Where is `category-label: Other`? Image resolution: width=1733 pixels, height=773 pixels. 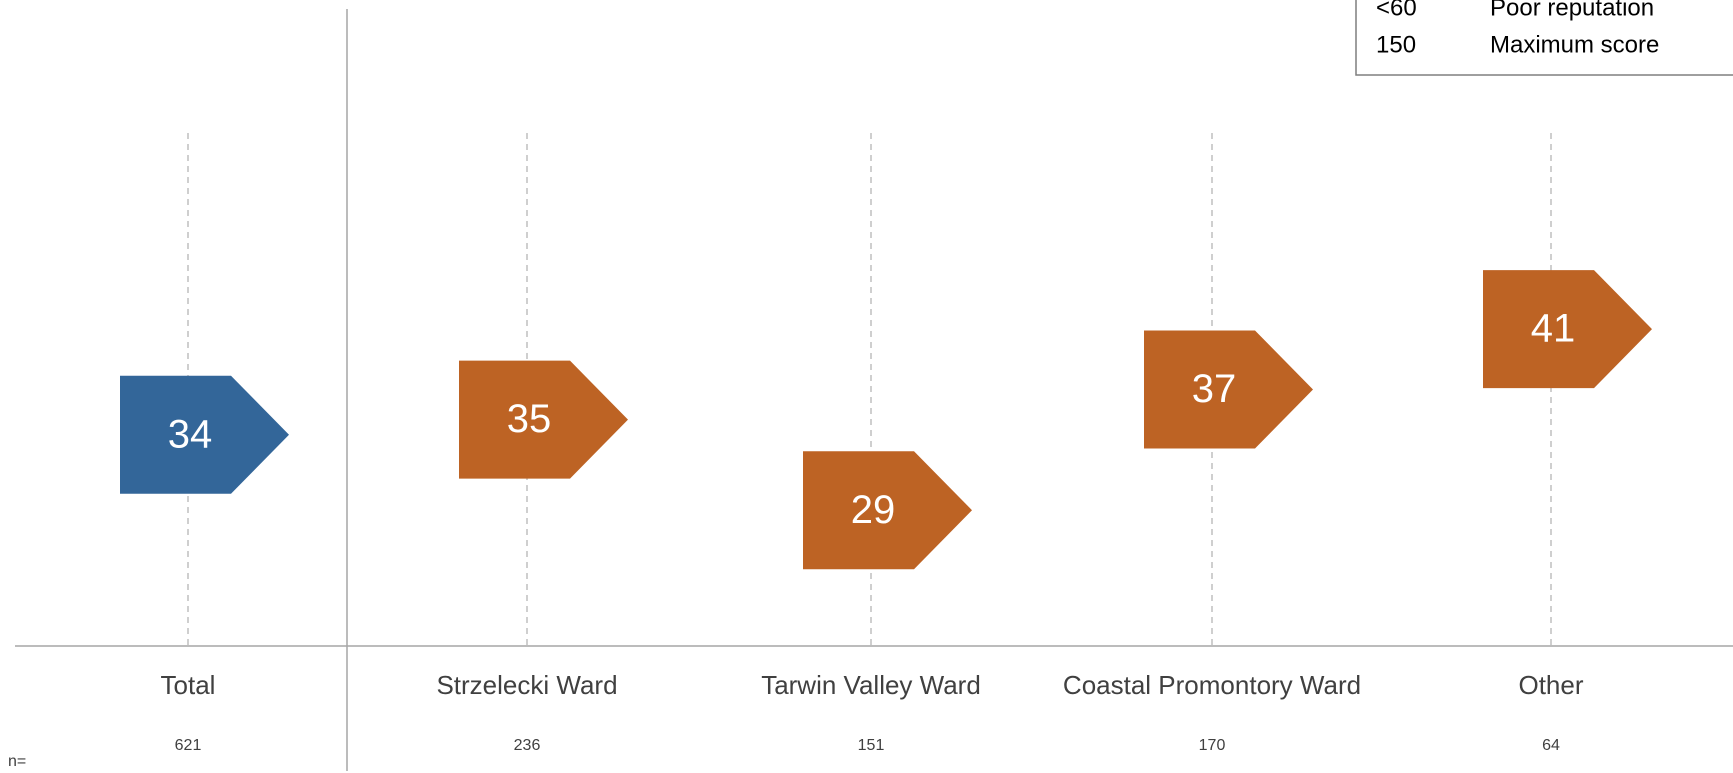
category-label: Other is located at coordinates (1550, 685).